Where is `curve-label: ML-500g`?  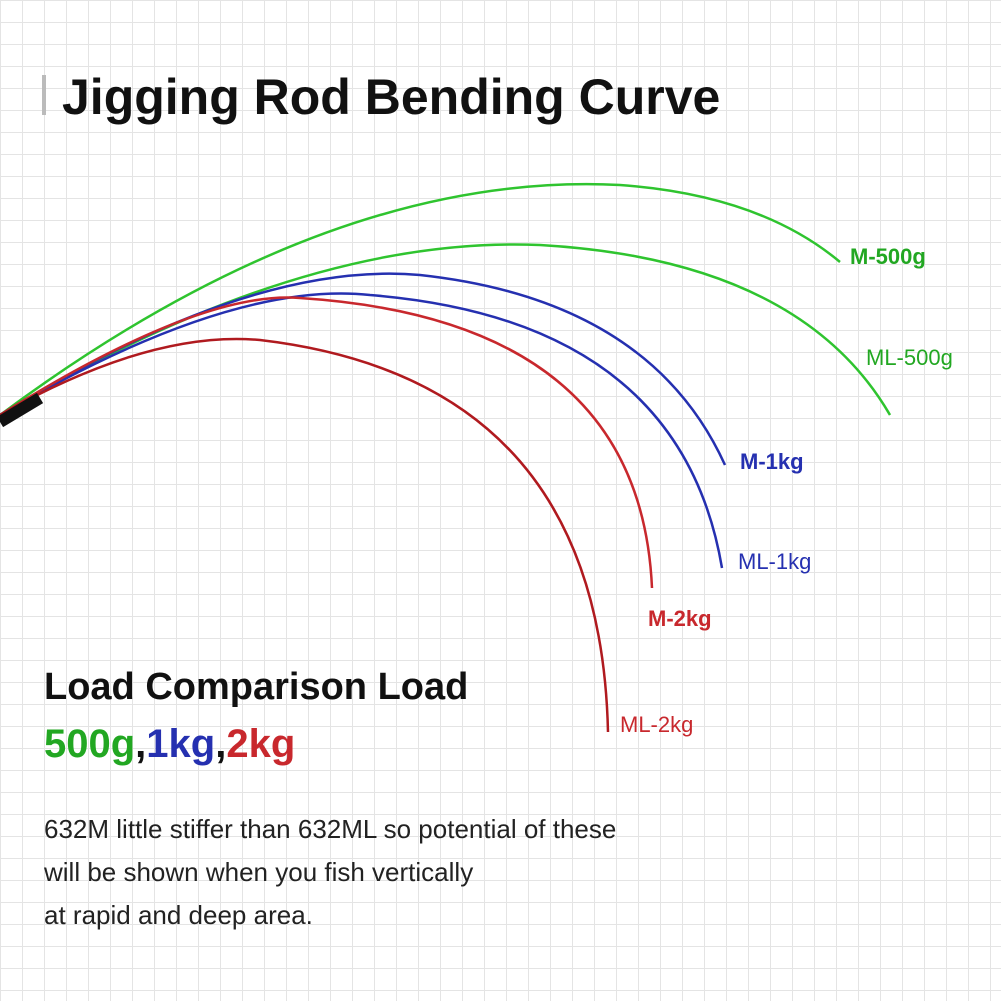
curve-label: ML-500g is located at coordinates (909, 357).